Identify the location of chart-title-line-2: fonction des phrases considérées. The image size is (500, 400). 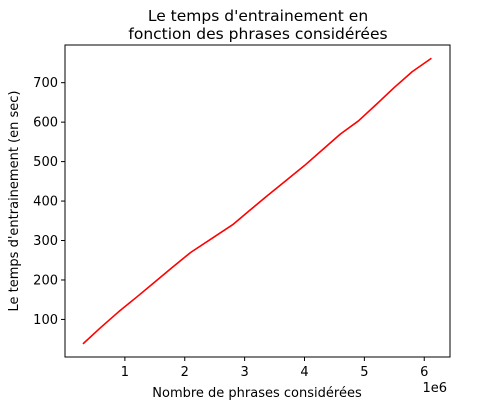
(257, 34).